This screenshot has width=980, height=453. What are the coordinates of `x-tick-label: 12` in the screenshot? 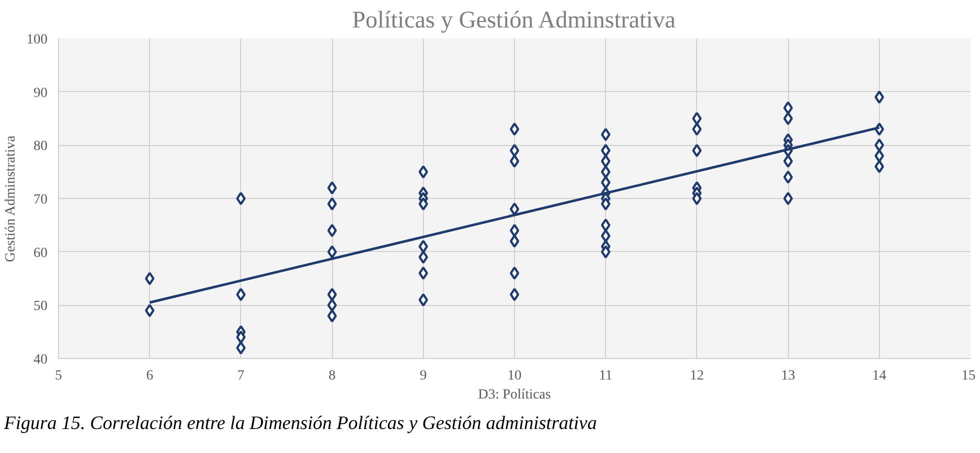 It's located at (697, 376).